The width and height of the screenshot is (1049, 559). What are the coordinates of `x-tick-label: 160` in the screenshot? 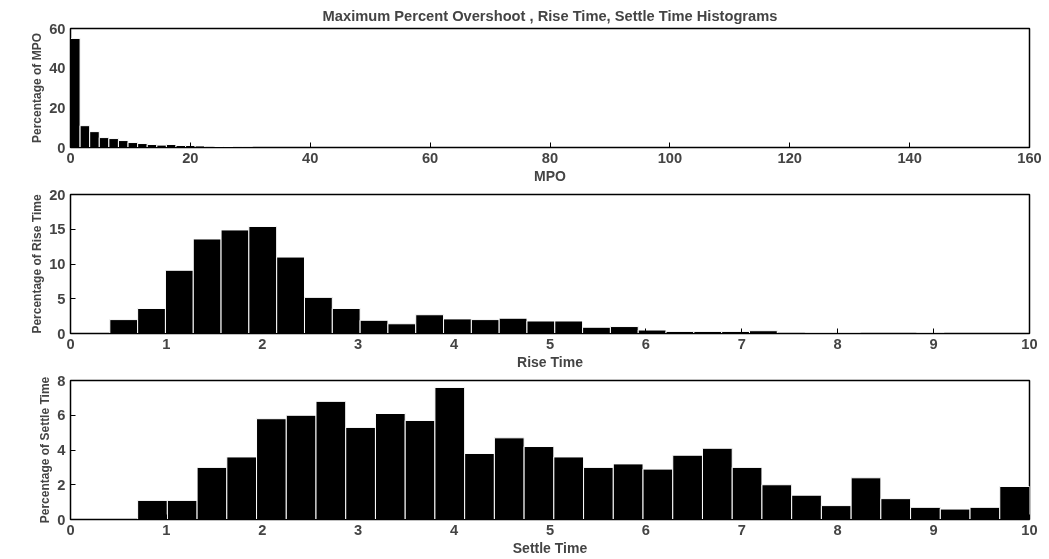 It's located at (1029, 157).